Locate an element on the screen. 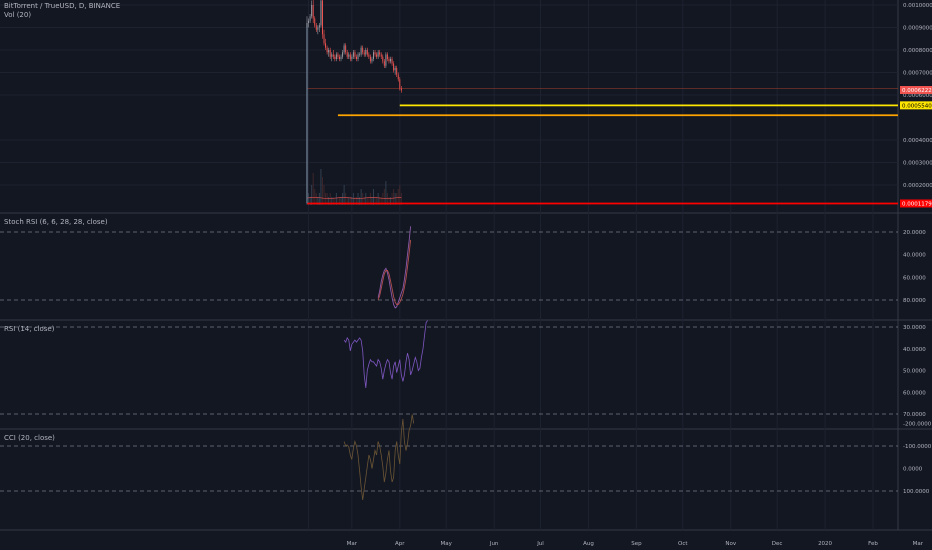 Image resolution: width=932 pixels, height=550 pixels. volume-legend: Vol (20) is located at coordinates (18, 15).